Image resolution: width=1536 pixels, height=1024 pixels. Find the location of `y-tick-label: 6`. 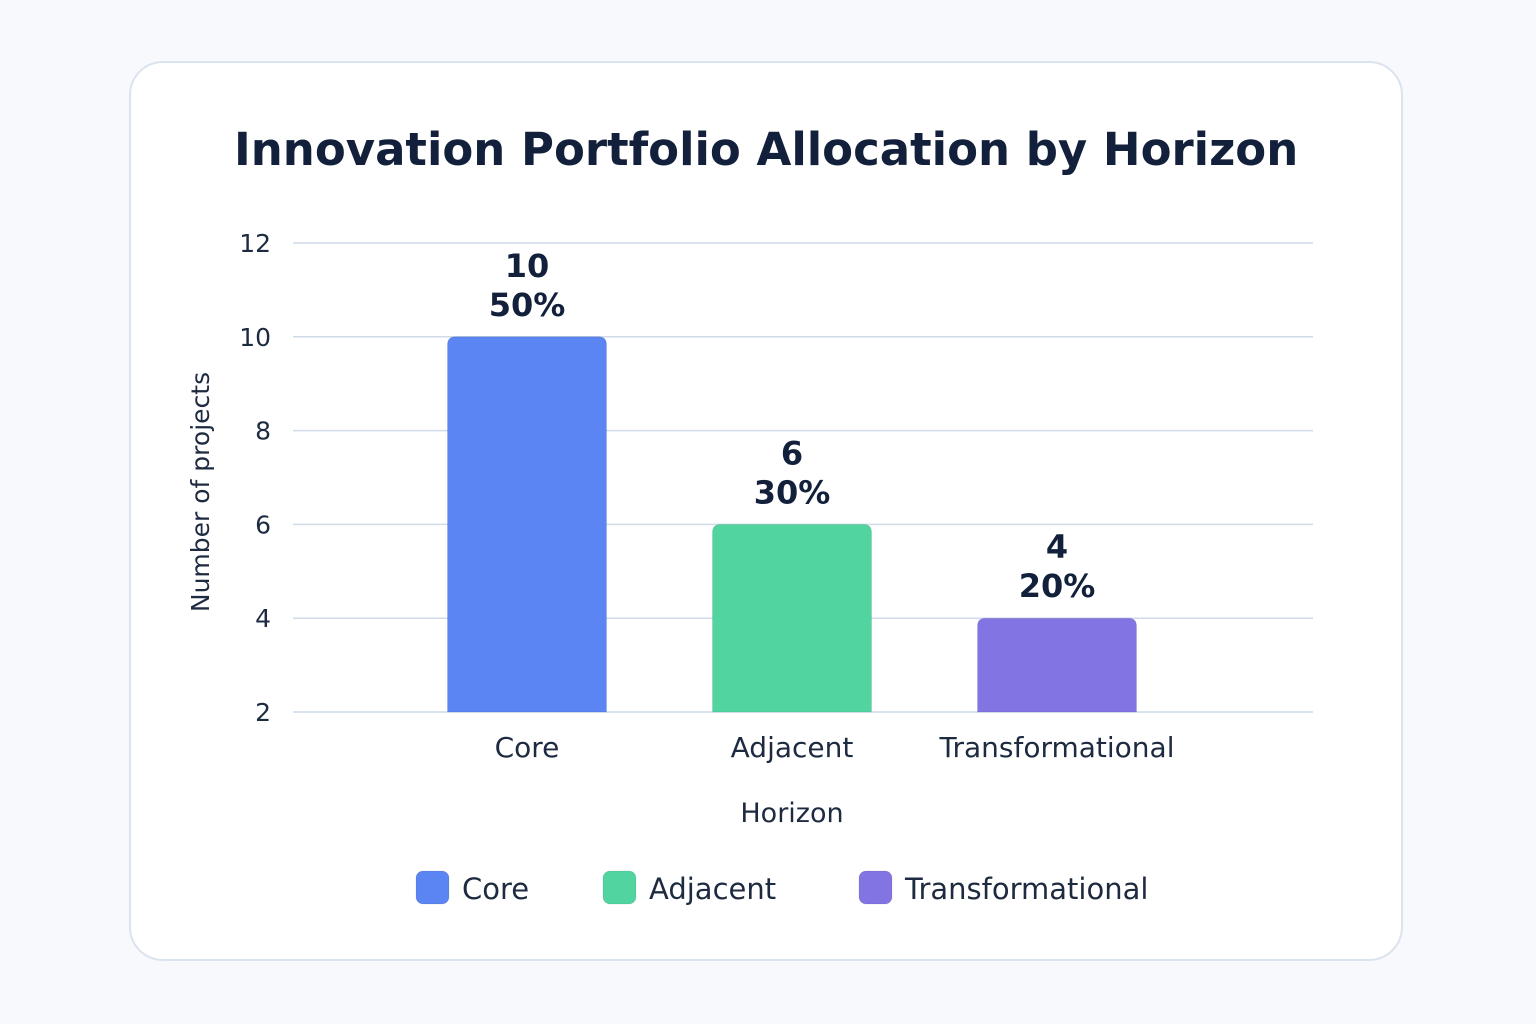

y-tick-label: 6 is located at coordinates (263, 524).